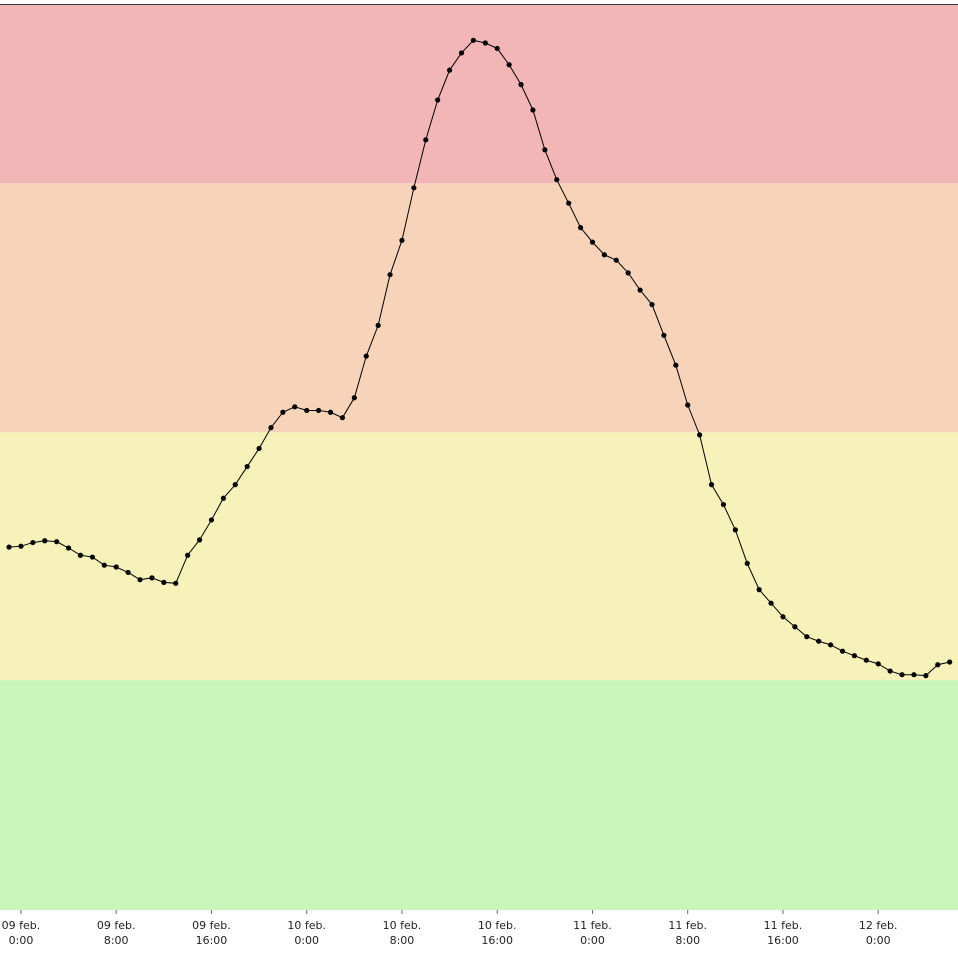 Image resolution: width=958 pixels, height=958 pixels. I want to click on x-tick-label: 09 feb. 8:00, so click(116, 933).